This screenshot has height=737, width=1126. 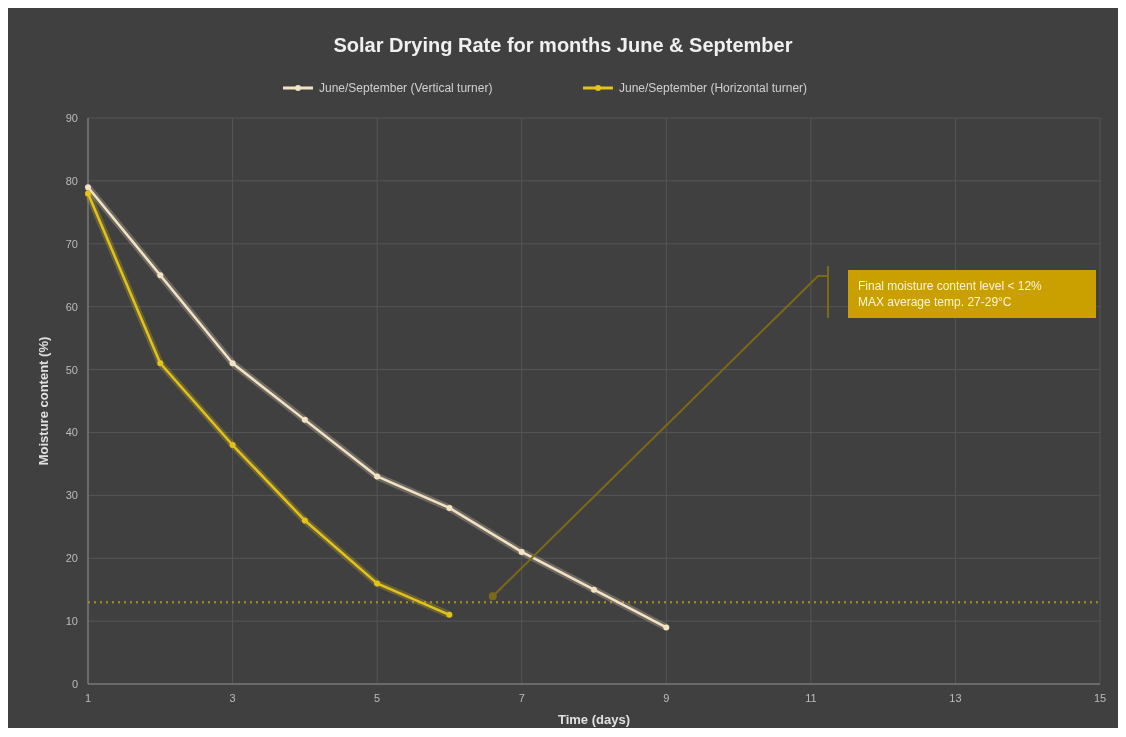 What do you see at coordinates (232, 698) in the screenshot?
I see `x-tick-label: 3` at bounding box center [232, 698].